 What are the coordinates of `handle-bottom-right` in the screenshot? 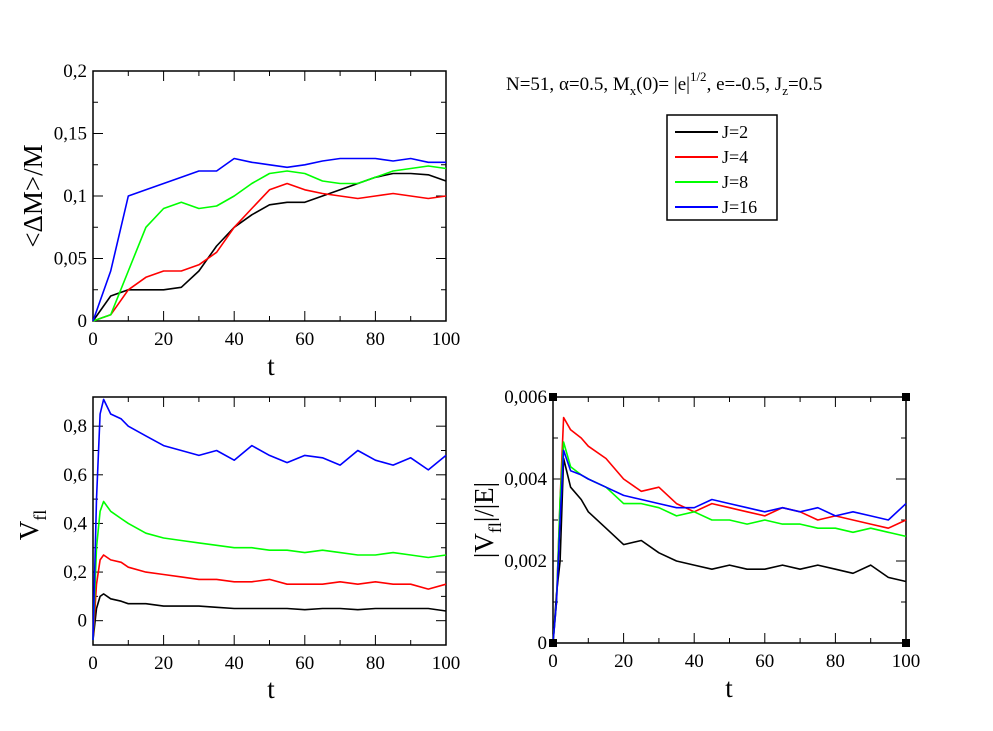 It's located at (906, 643).